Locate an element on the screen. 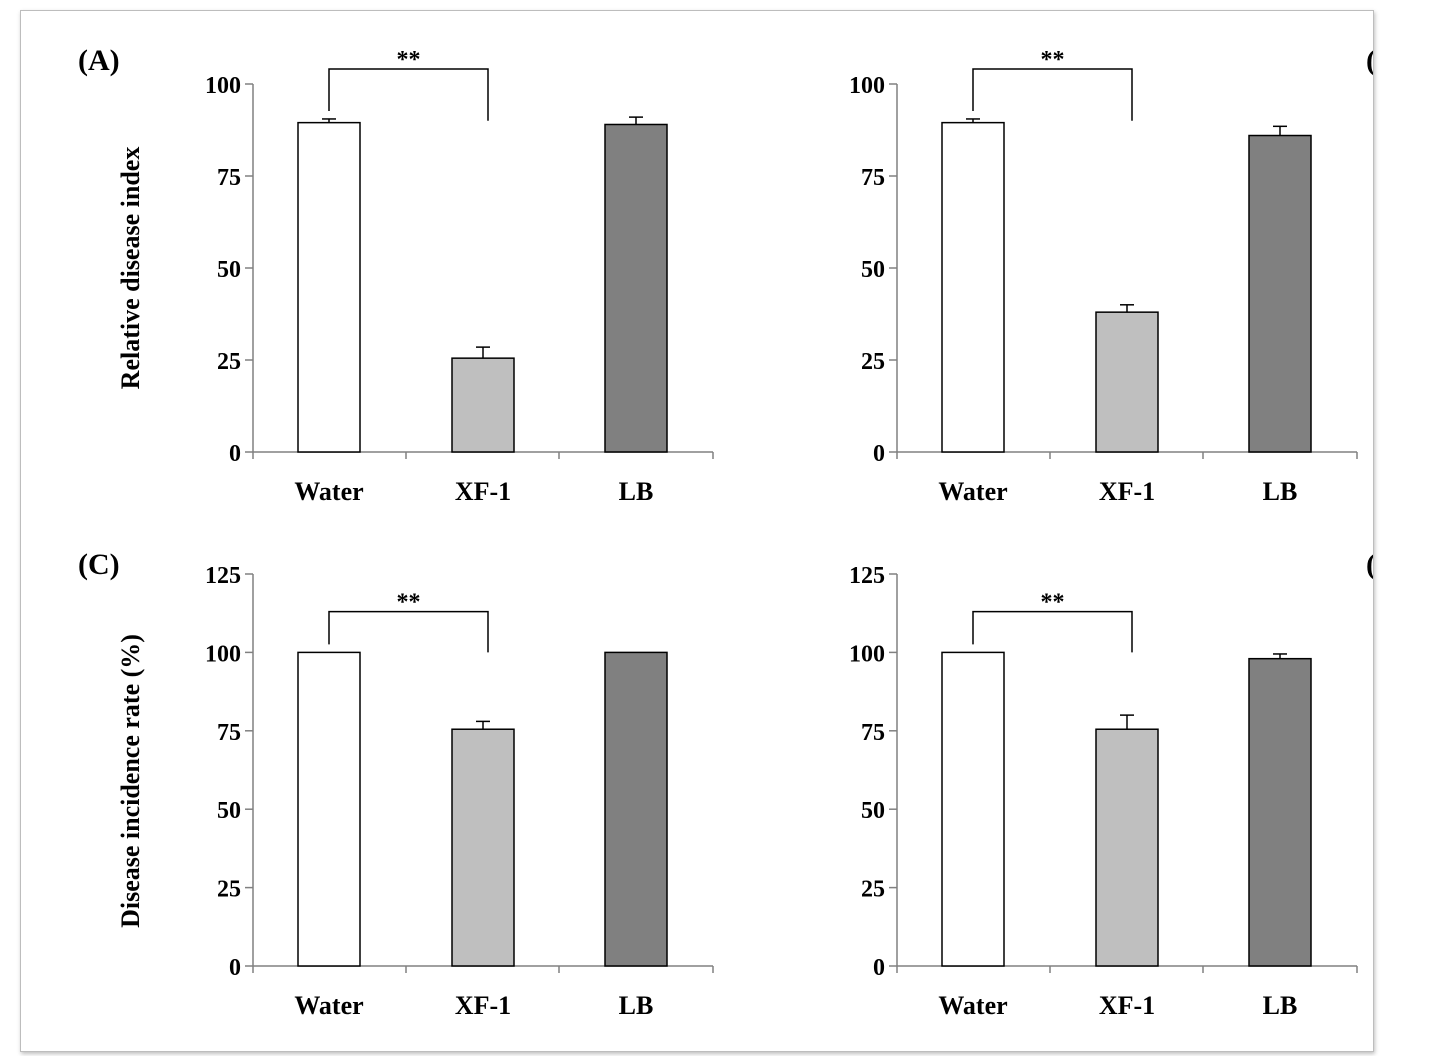 The height and width of the screenshot is (1056, 1444). panel-label: (D) is located at coordinates (1369, 564).